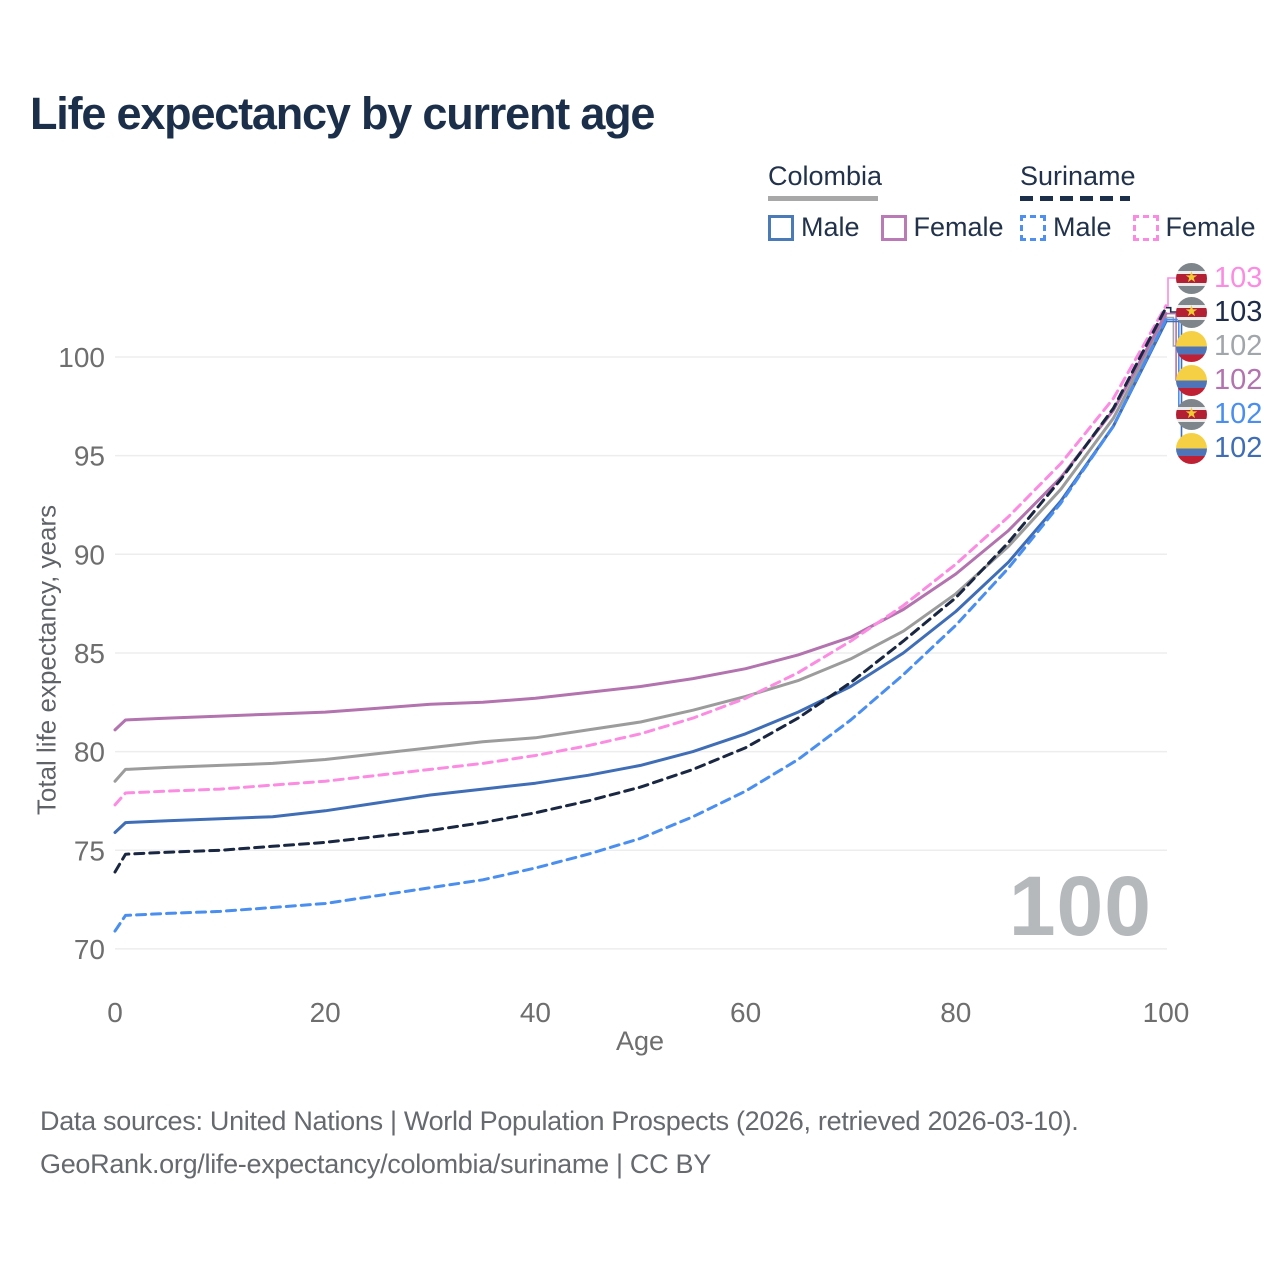  What do you see at coordinates (830, 227) in the screenshot?
I see `colombia-male-label: Male` at bounding box center [830, 227].